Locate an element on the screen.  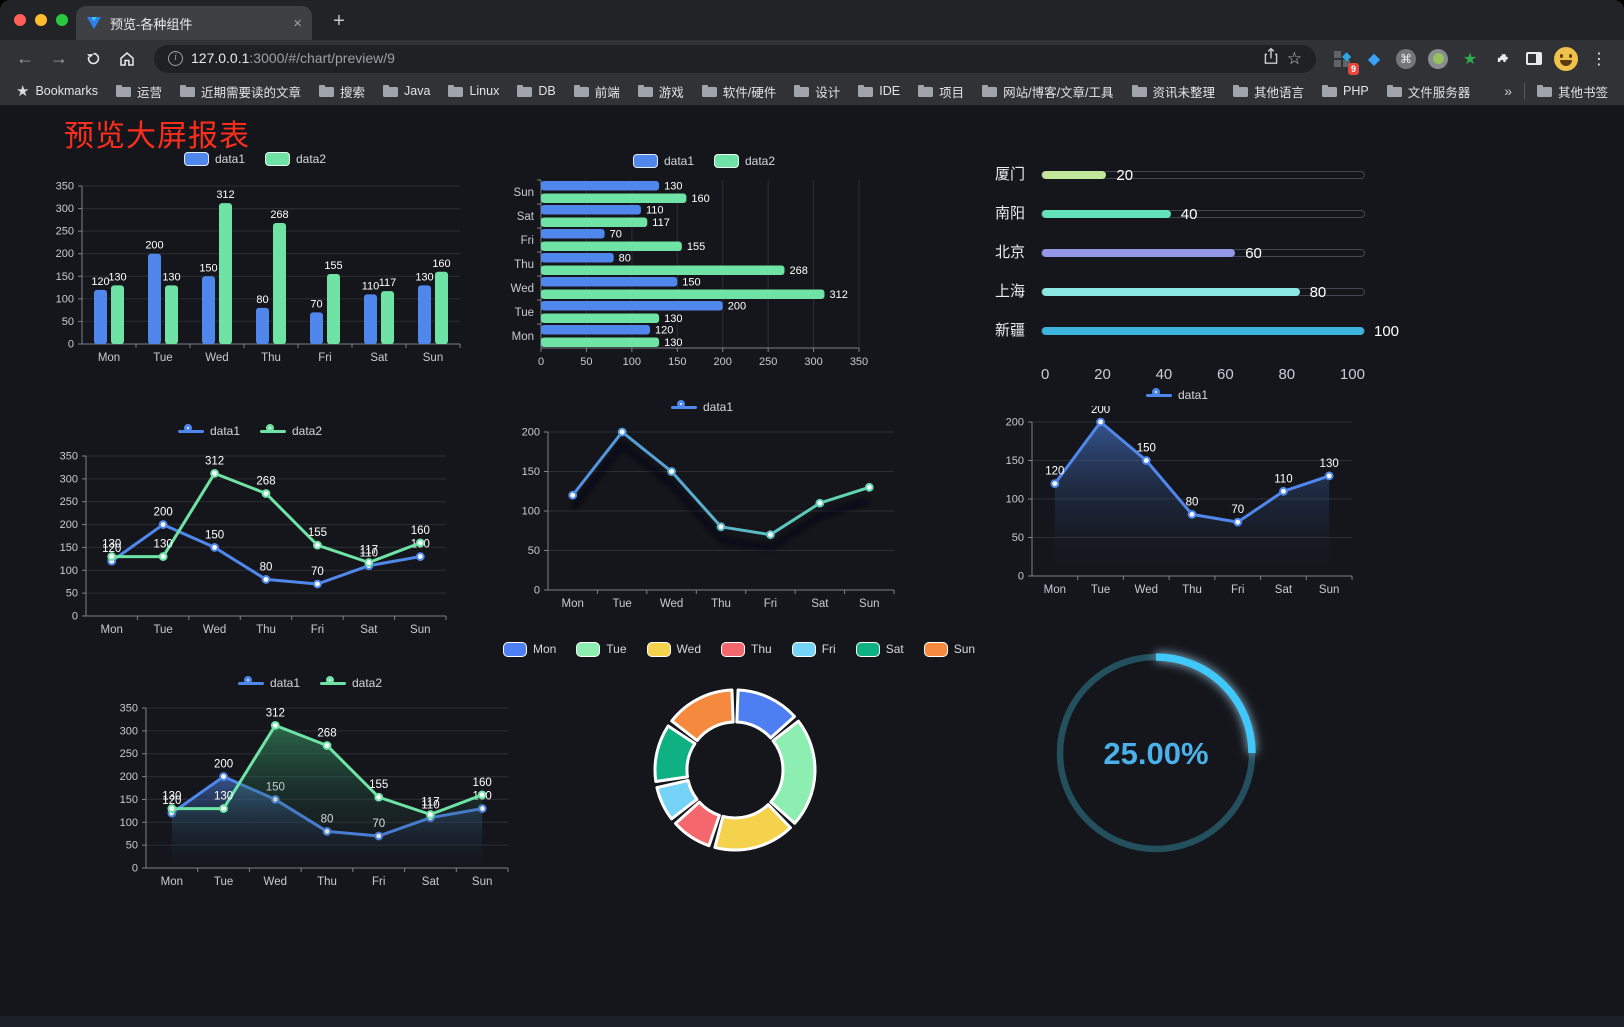
bookmark-folder-6: DB is located at coordinates (536, 91).